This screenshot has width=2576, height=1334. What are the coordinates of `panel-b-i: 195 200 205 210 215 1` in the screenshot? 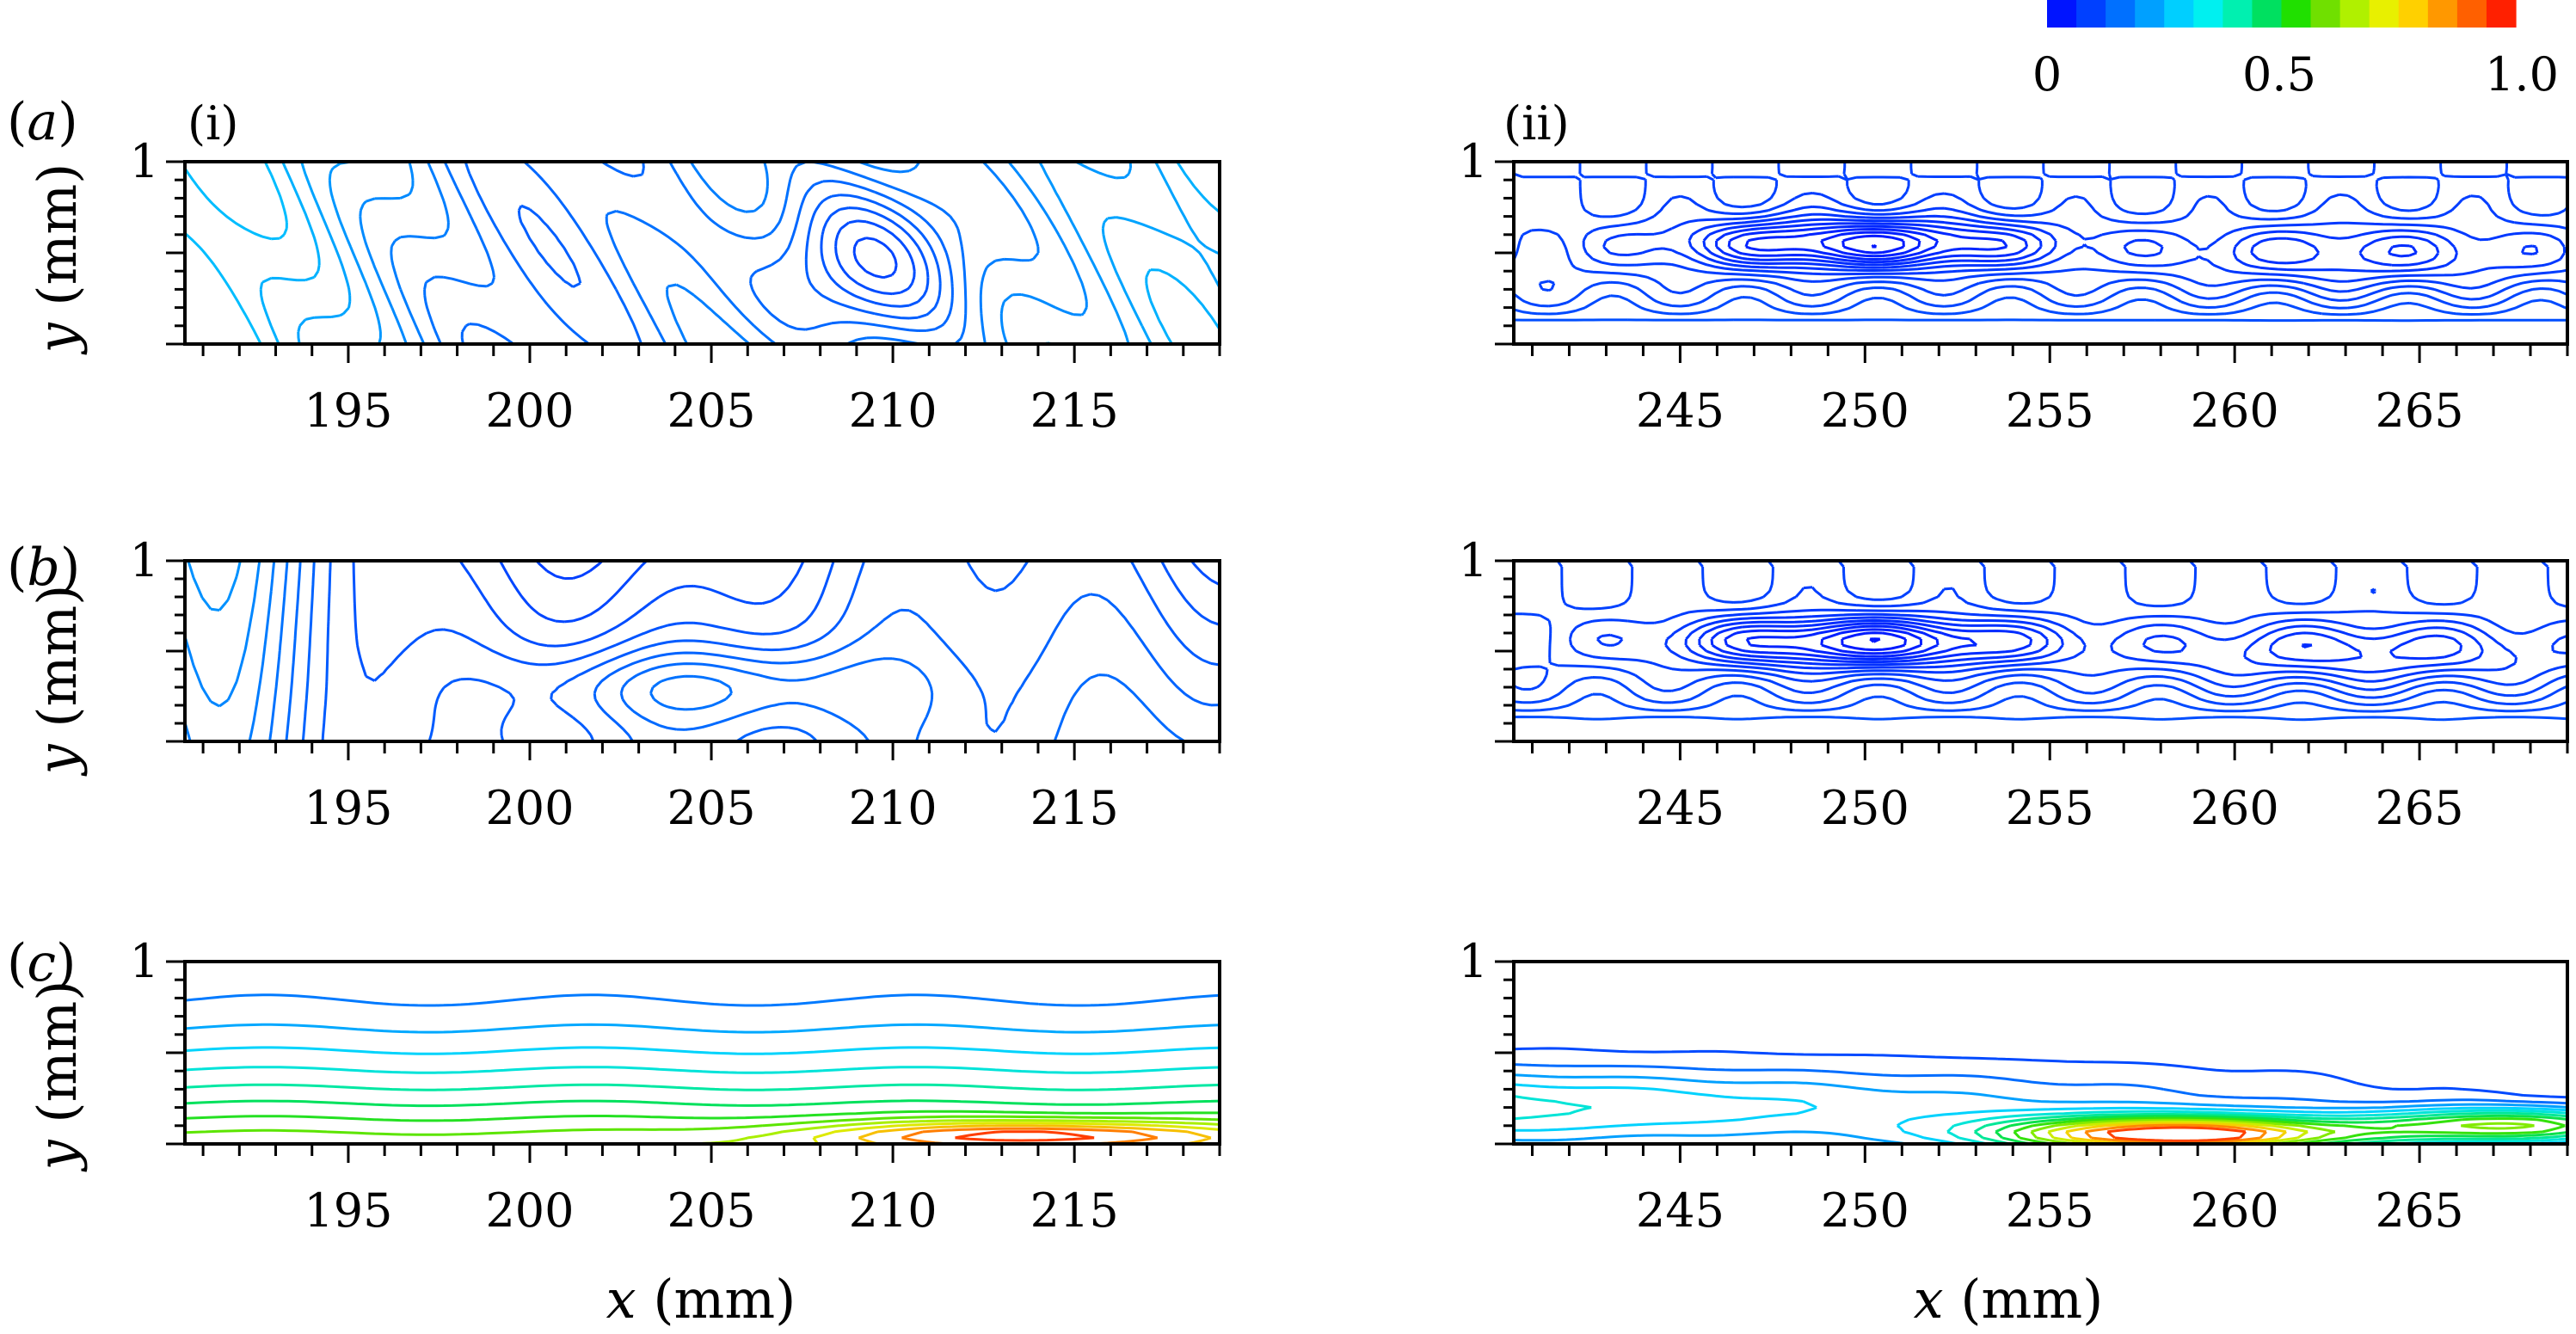 It's located at (675, 684).